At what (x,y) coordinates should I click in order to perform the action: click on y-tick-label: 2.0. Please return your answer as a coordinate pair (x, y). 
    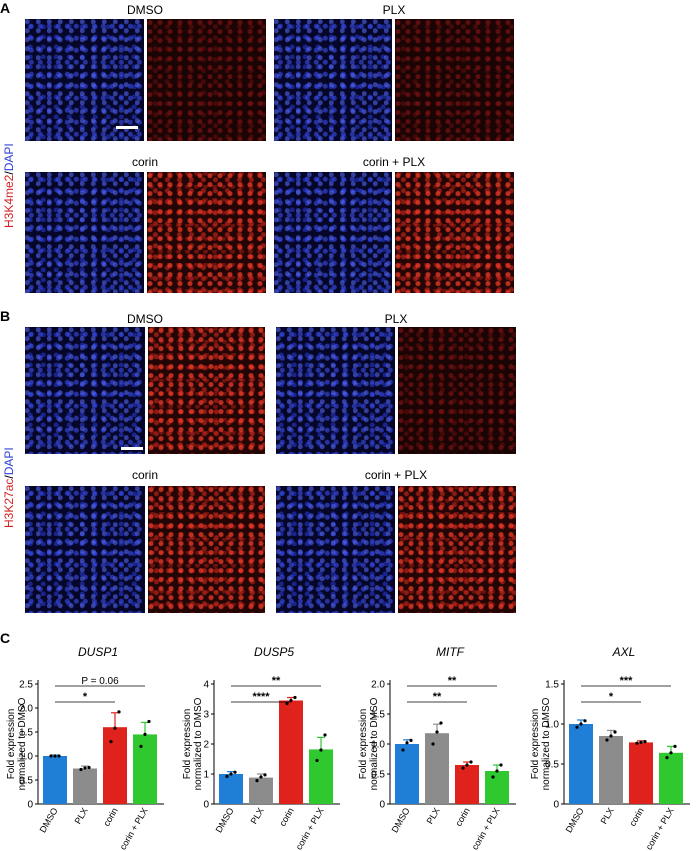
    Looking at the image, I should click on (26, 709).